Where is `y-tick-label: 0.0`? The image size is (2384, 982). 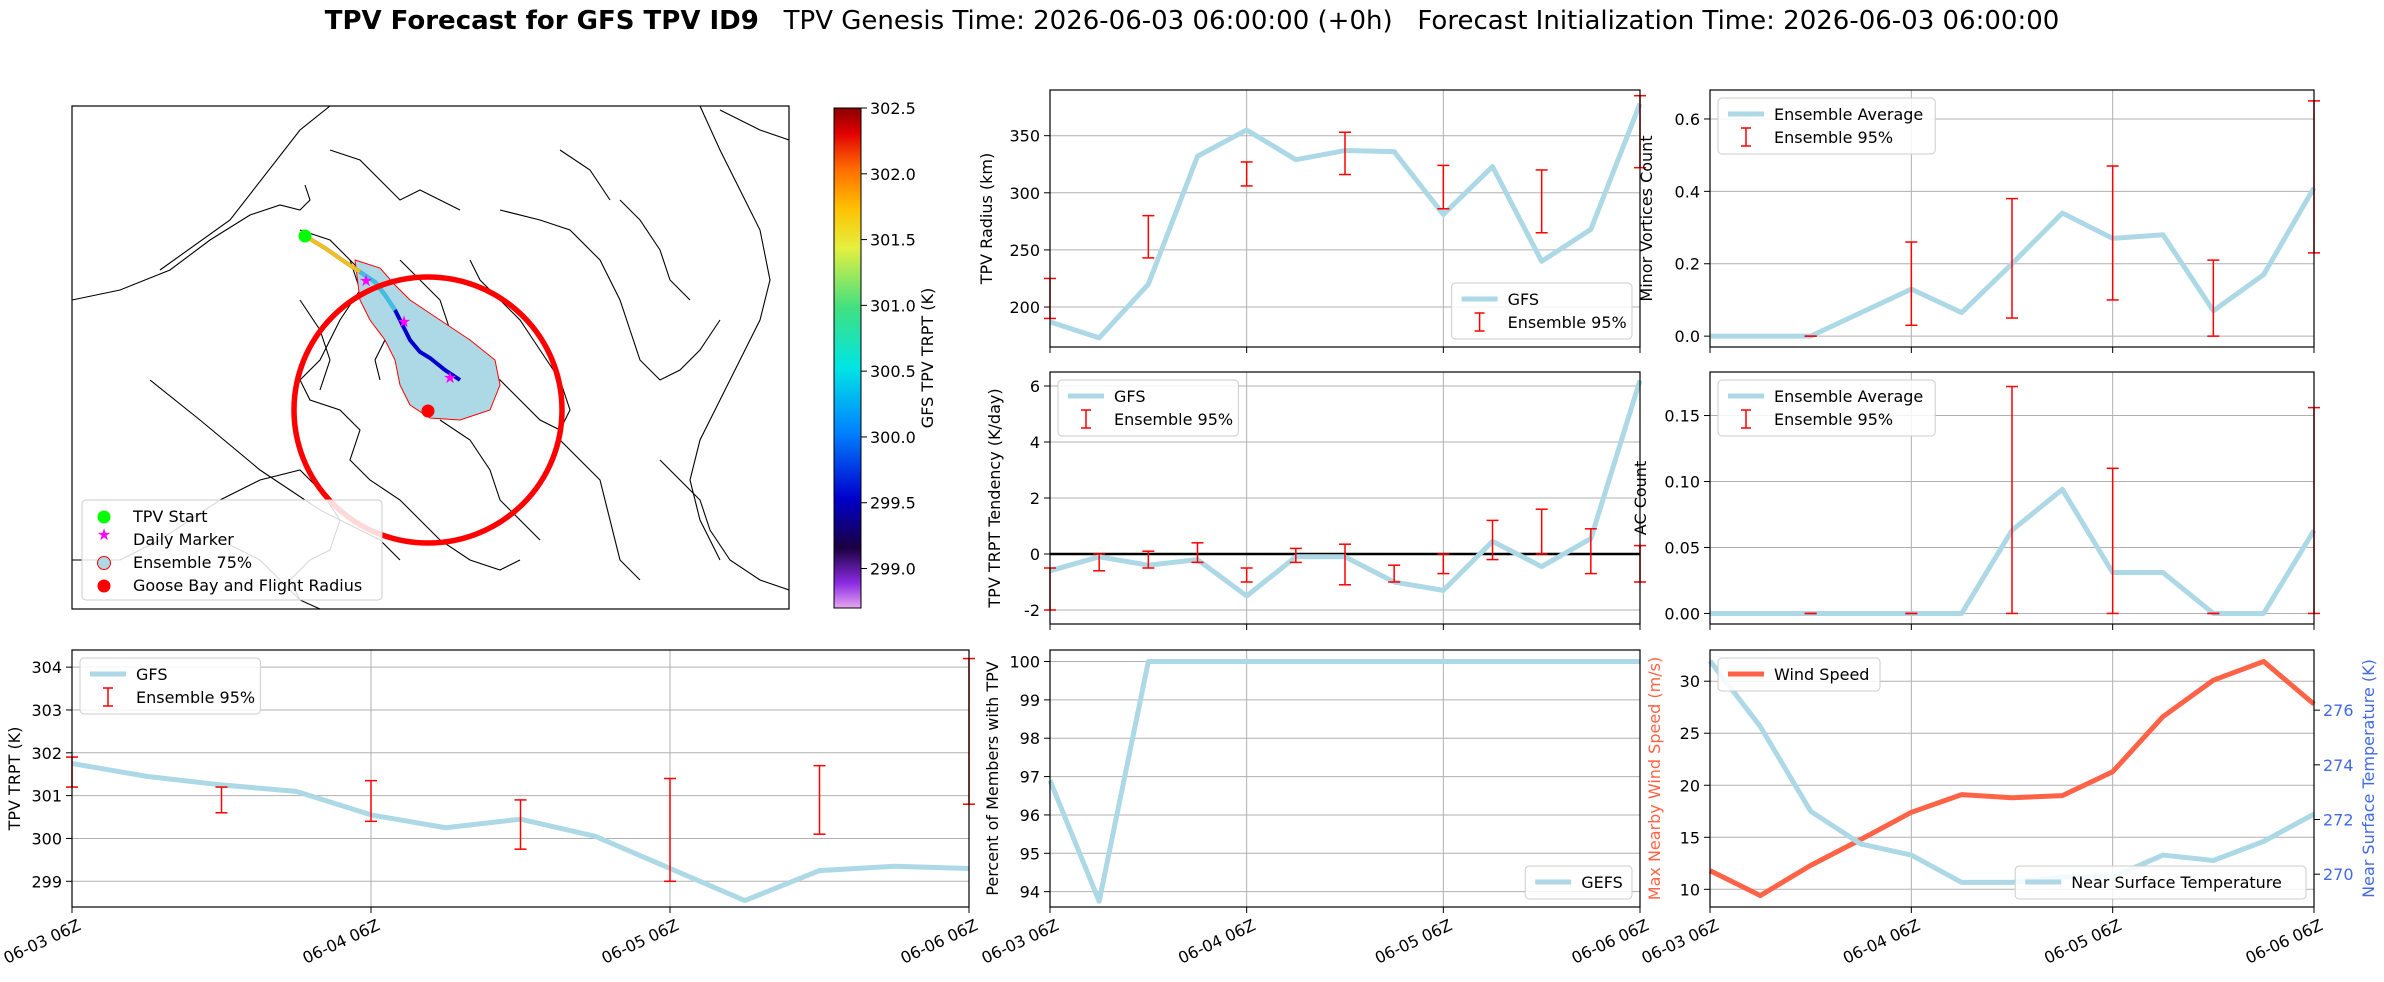
y-tick-label: 0.0 is located at coordinates (1687, 336).